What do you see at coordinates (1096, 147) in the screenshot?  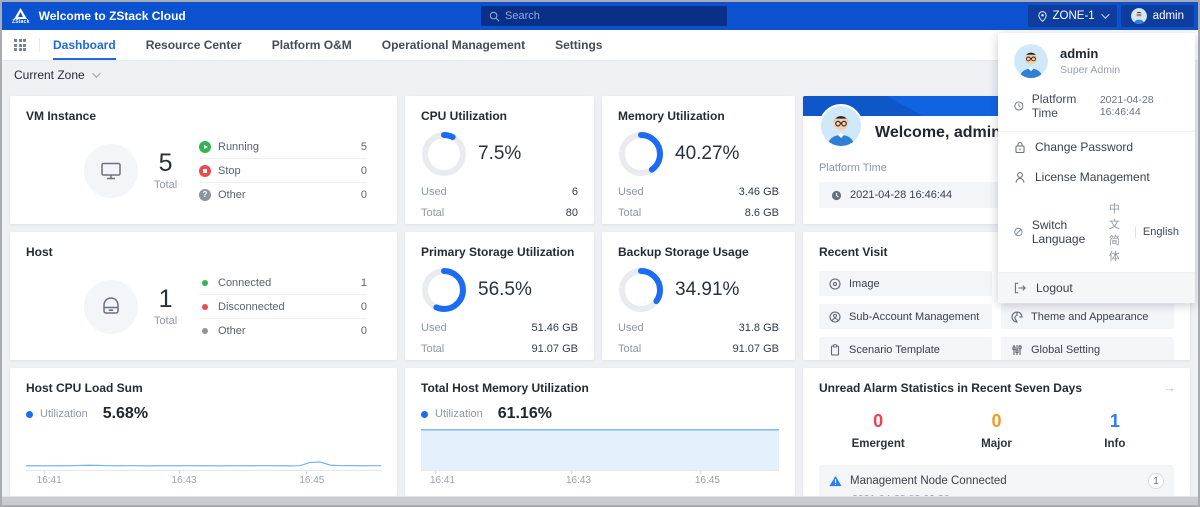 I see `menu-item-change-password: Change Password` at bounding box center [1096, 147].